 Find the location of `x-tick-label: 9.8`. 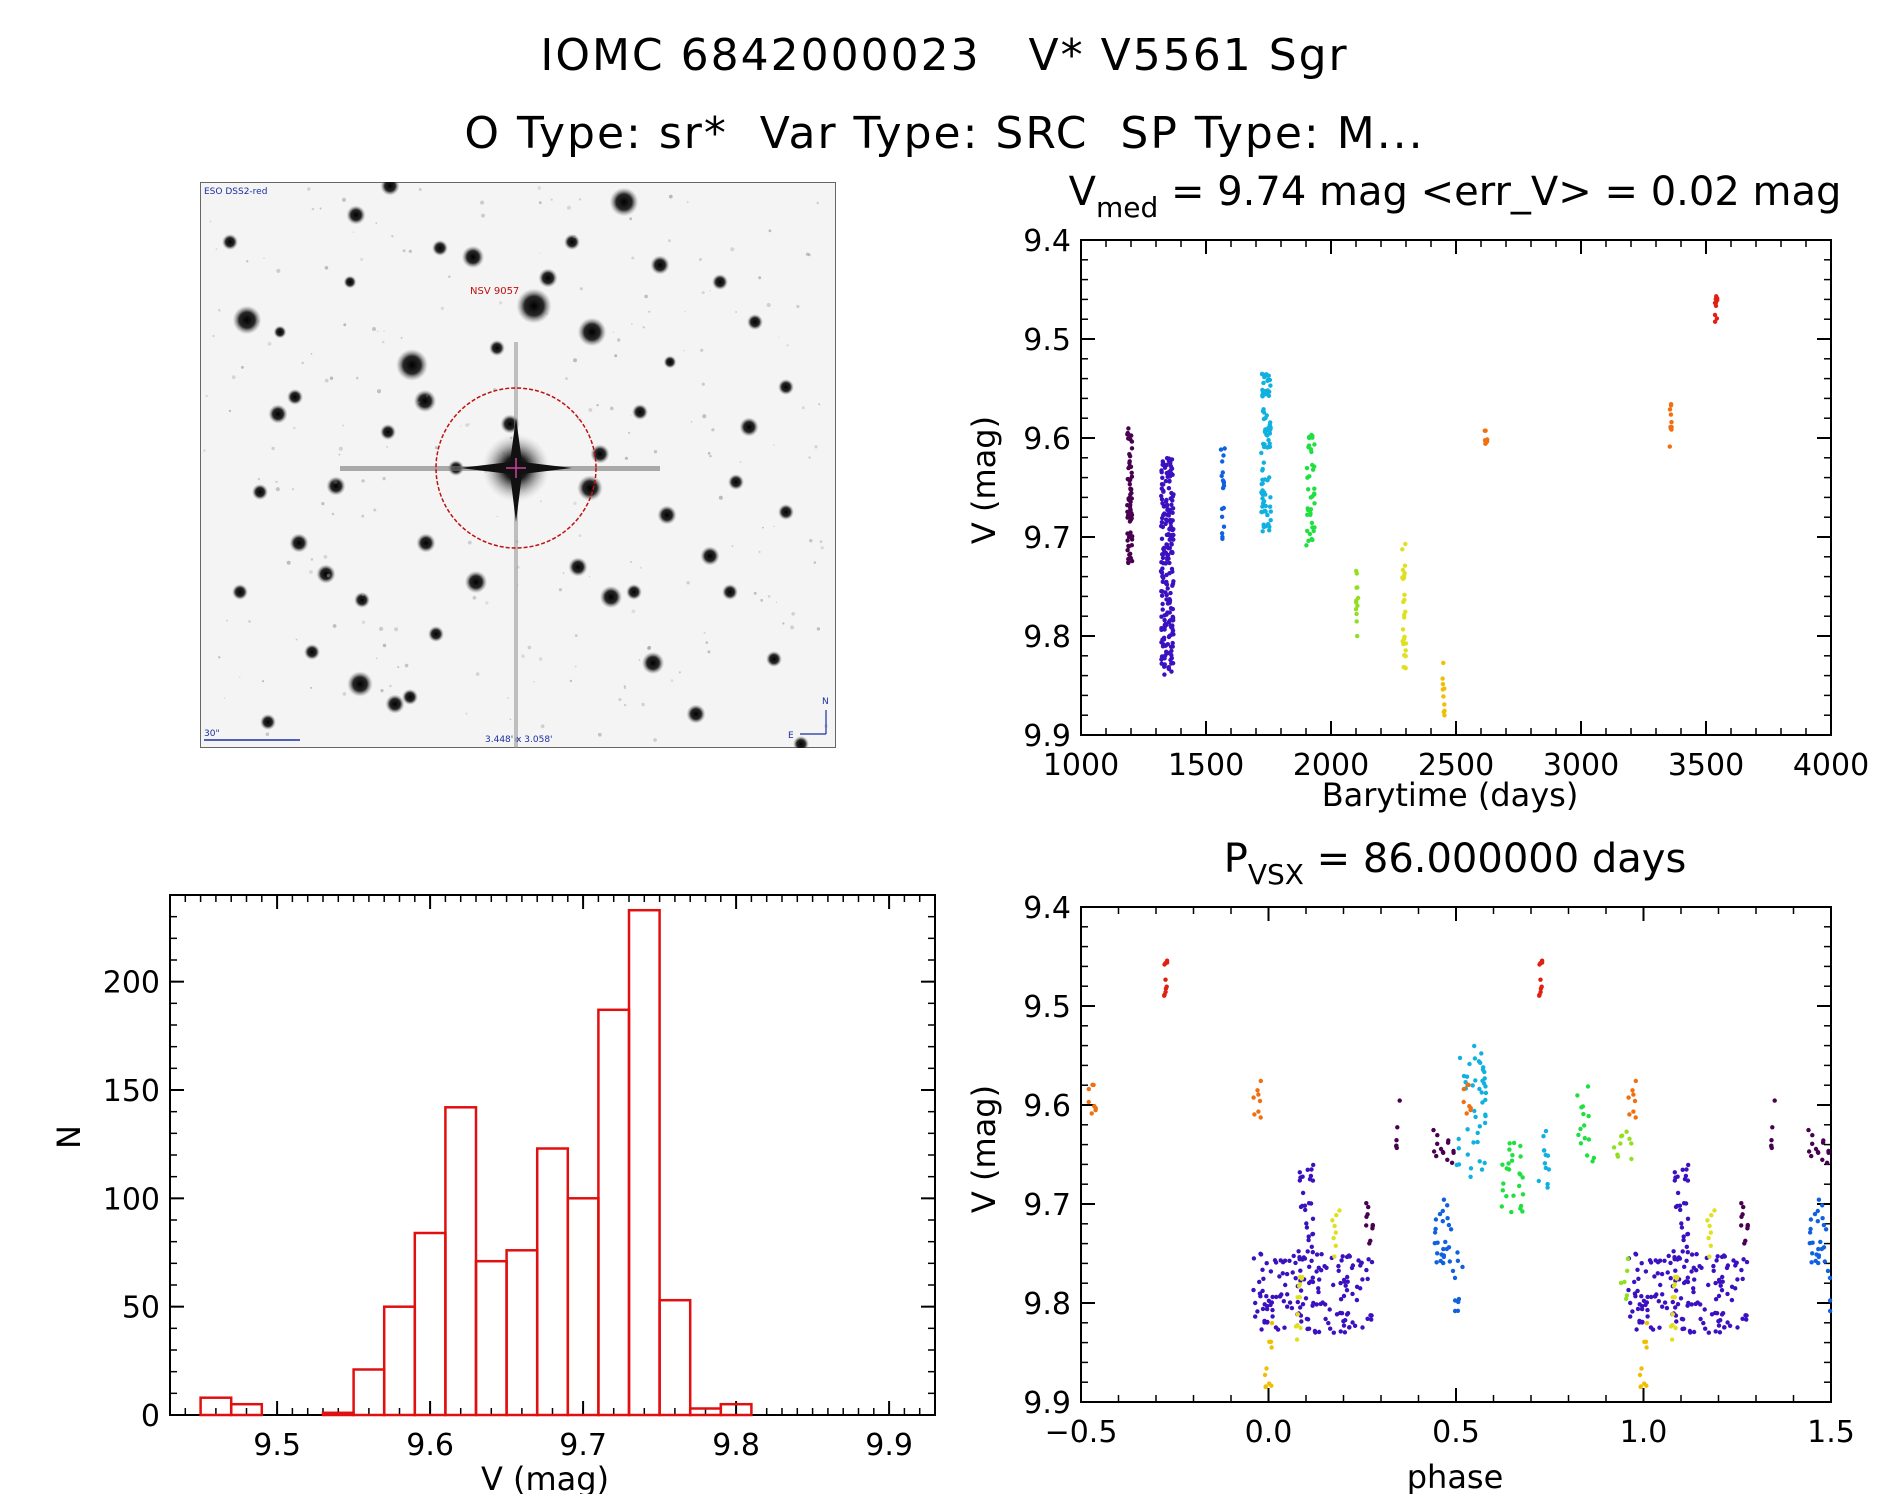

x-tick-label: 9.8 is located at coordinates (736, 1445).